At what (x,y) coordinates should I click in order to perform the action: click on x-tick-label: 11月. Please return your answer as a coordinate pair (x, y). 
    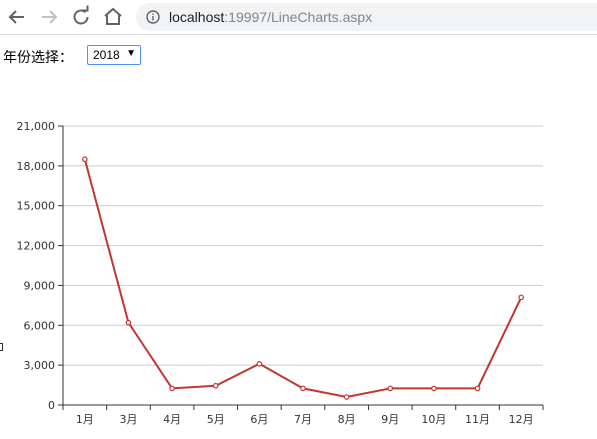
    Looking at the image, I should click on (477, 419).